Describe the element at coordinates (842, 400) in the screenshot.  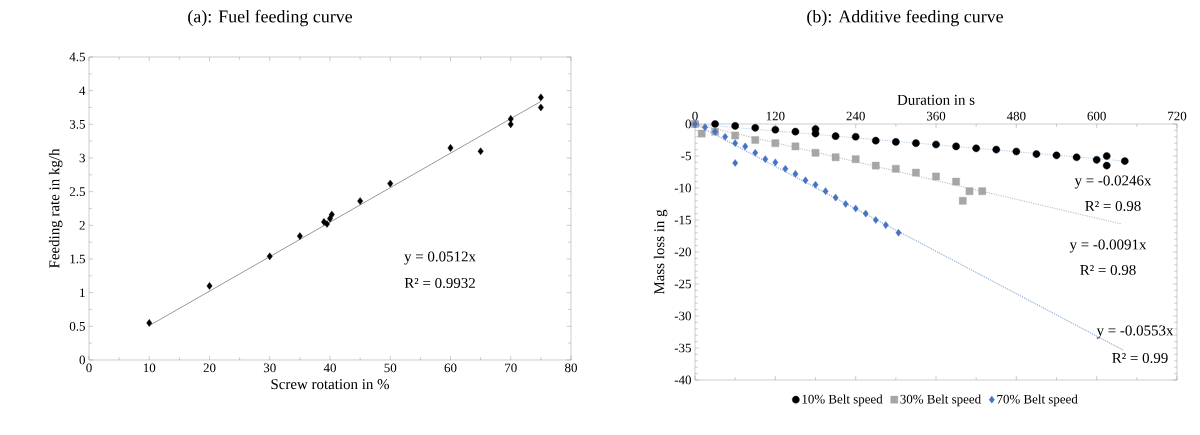
I see `legend-label: 10% Belt speed` at that location.